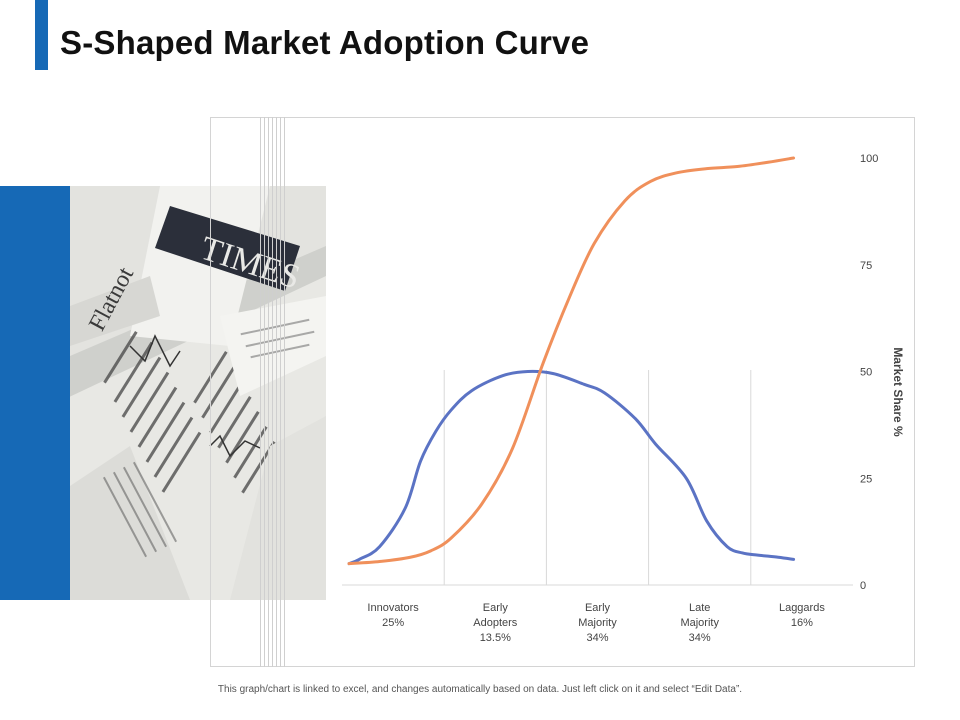 The image size is (960, 720). Describe the element at coordinates (869, 159) in the screenshot. I see `y-tick-label: 100` at that location.